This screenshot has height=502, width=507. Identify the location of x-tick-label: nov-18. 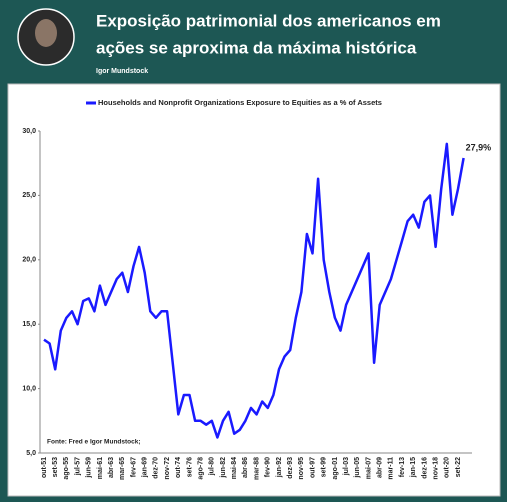
(435, 468).